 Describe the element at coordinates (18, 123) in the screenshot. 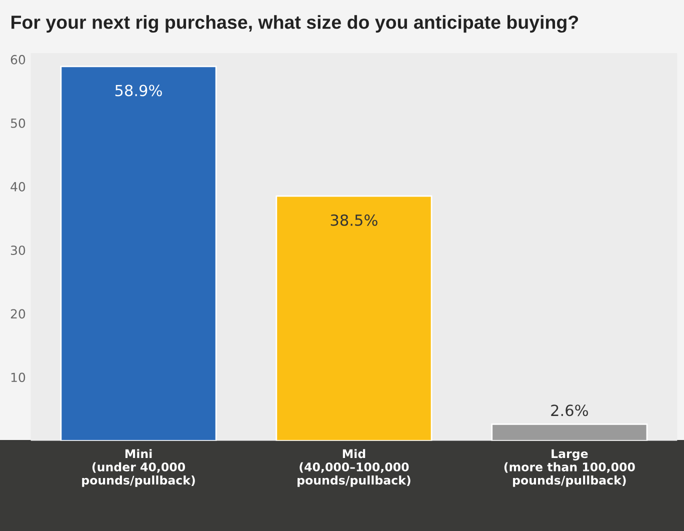

I see `y-tick-label: 50` at that location.